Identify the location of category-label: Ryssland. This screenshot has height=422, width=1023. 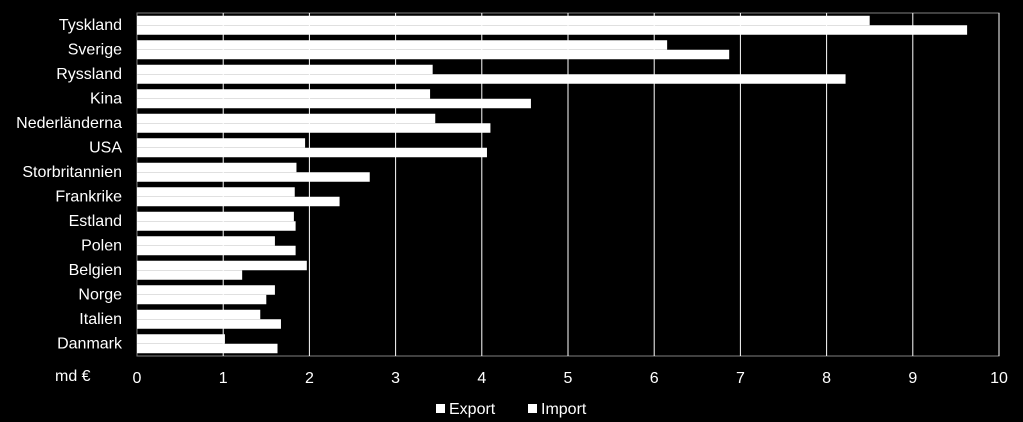
(89, 74).